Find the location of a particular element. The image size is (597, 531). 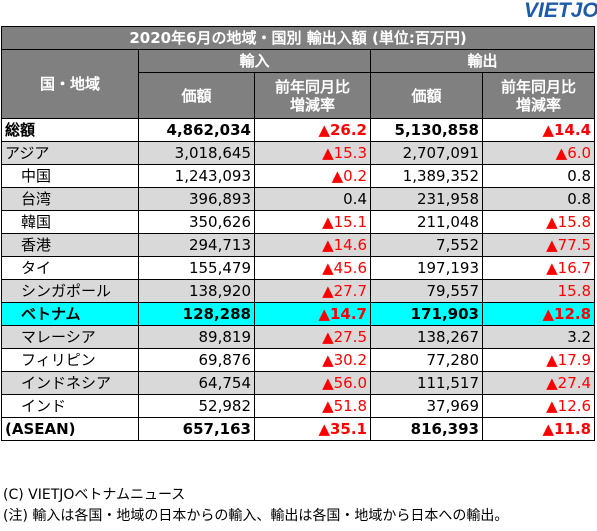

export-change: ▲11.8 is located at coordinates (538, 429).